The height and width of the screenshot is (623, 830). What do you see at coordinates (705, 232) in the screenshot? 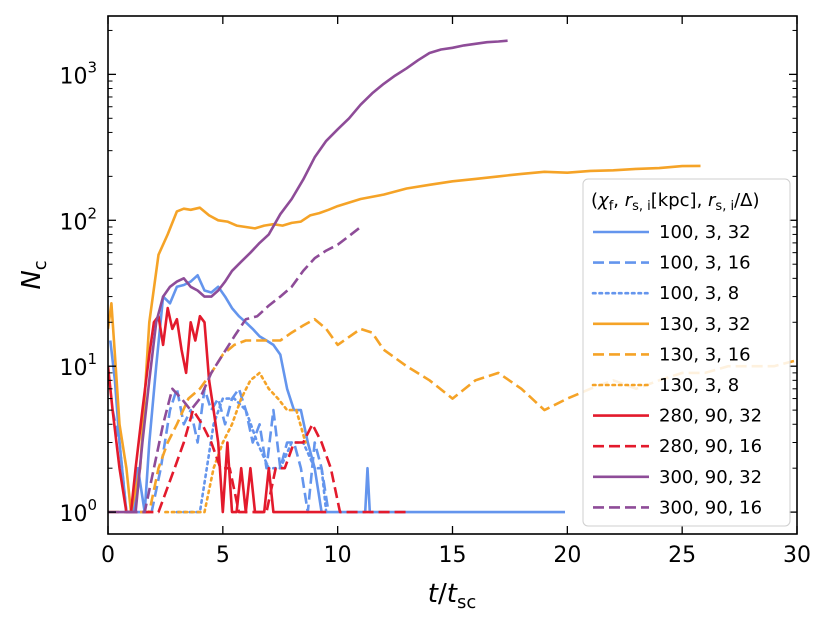
I see `legend-label-0: 100, 3, 32` at bounding box center [705, 232].